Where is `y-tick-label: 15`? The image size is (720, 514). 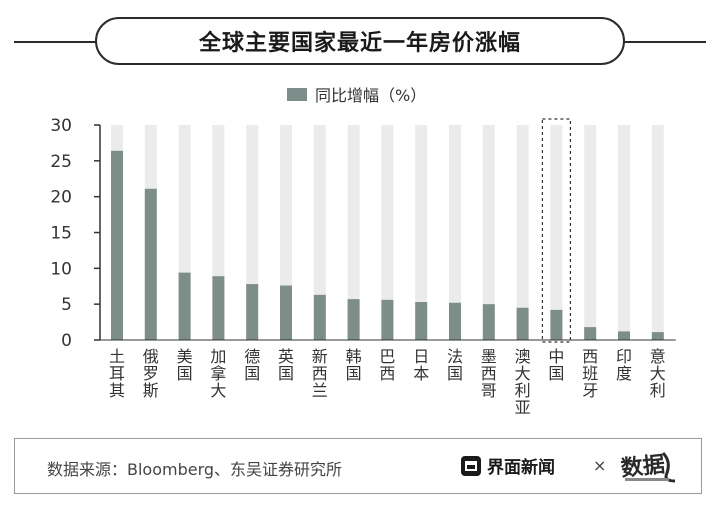
y-tick-label: 15 is located at coordinates (61, 234).